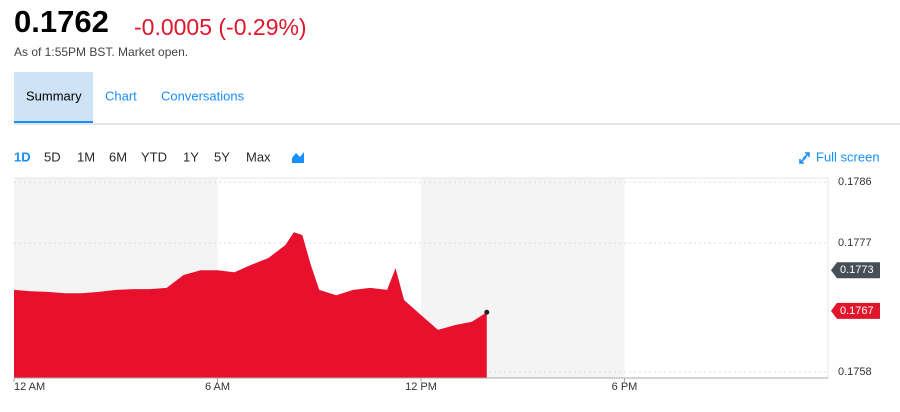 The height and width of the screenshot is (412, 900). Describe the element at coordinates (154, 156) in the screenshot. I see `range-button: YTD` at that location.